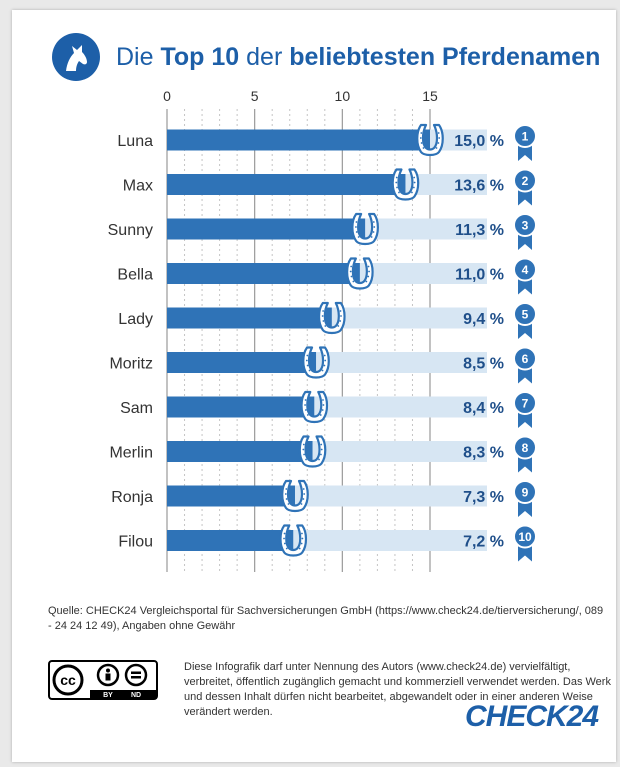 Image resolution: width=620 pixels, height=767 pixels. I want to click on ribbon-badge-icon: 6, so click(525, 365).